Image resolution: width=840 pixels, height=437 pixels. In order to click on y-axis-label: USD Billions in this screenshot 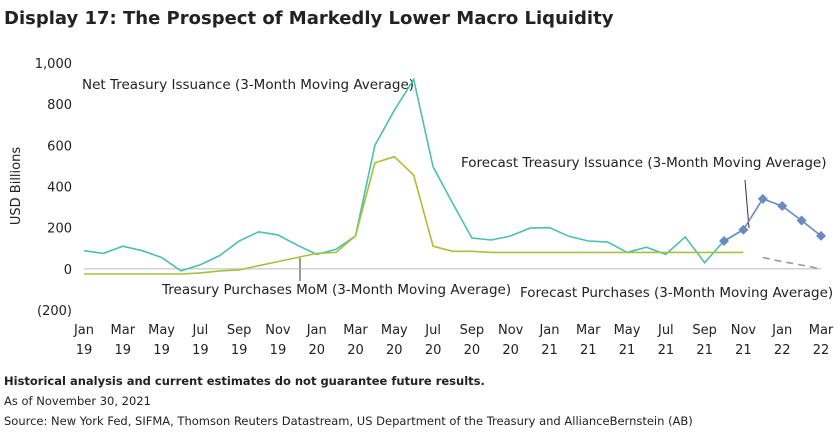, I will do `click(16, 186)`.